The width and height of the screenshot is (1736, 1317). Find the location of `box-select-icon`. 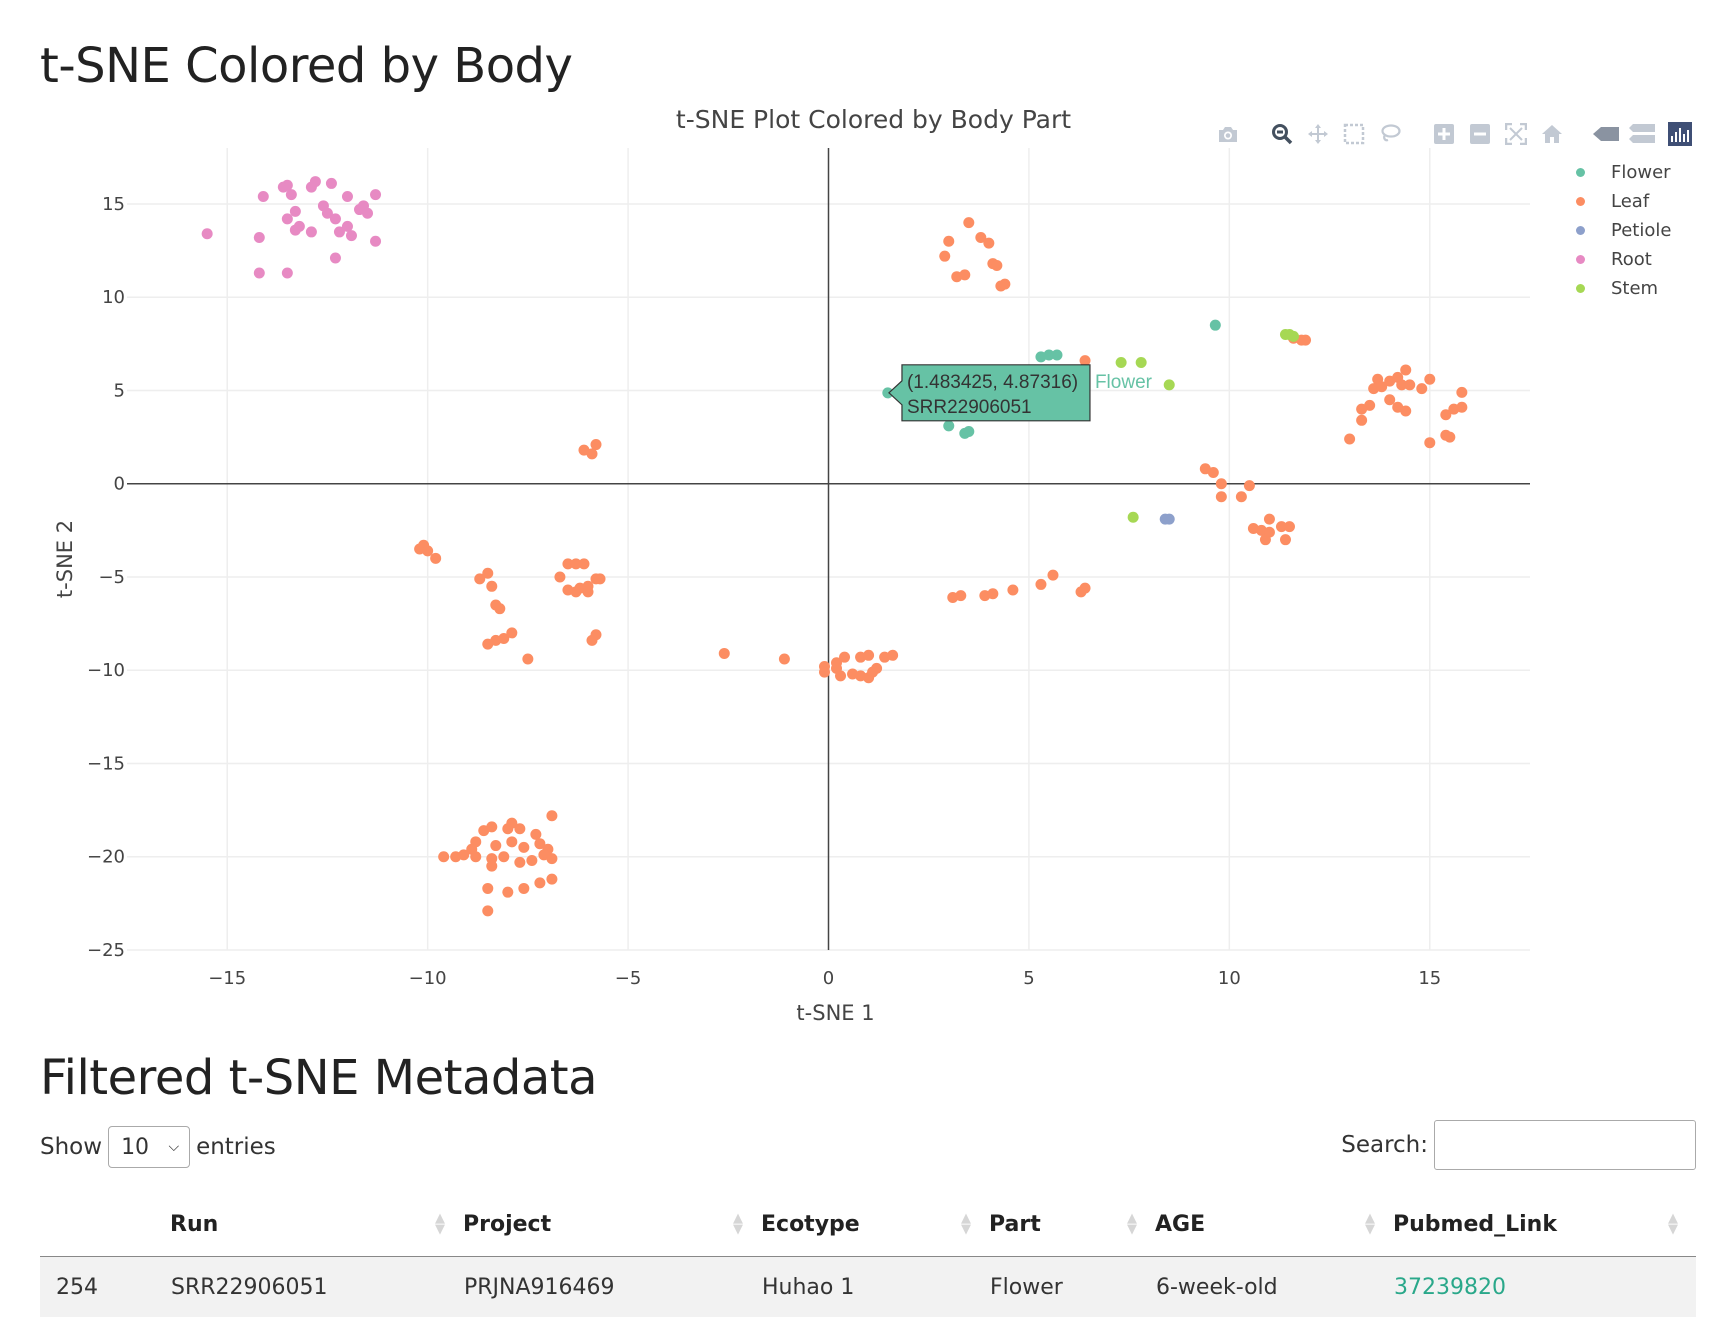

box-select-icon is located at coordinates (1354, 134).